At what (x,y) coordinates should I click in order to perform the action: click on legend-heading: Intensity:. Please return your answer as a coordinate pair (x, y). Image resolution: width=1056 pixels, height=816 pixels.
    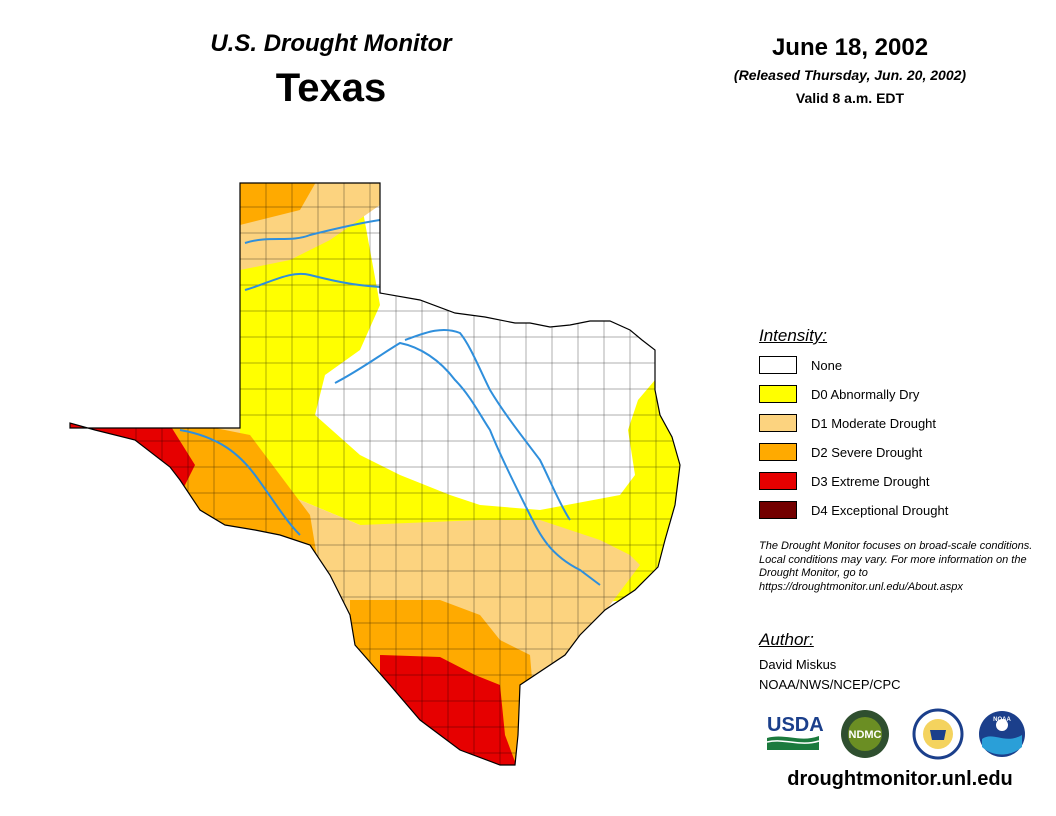
    Looking at the image, I should click on (793, 335).